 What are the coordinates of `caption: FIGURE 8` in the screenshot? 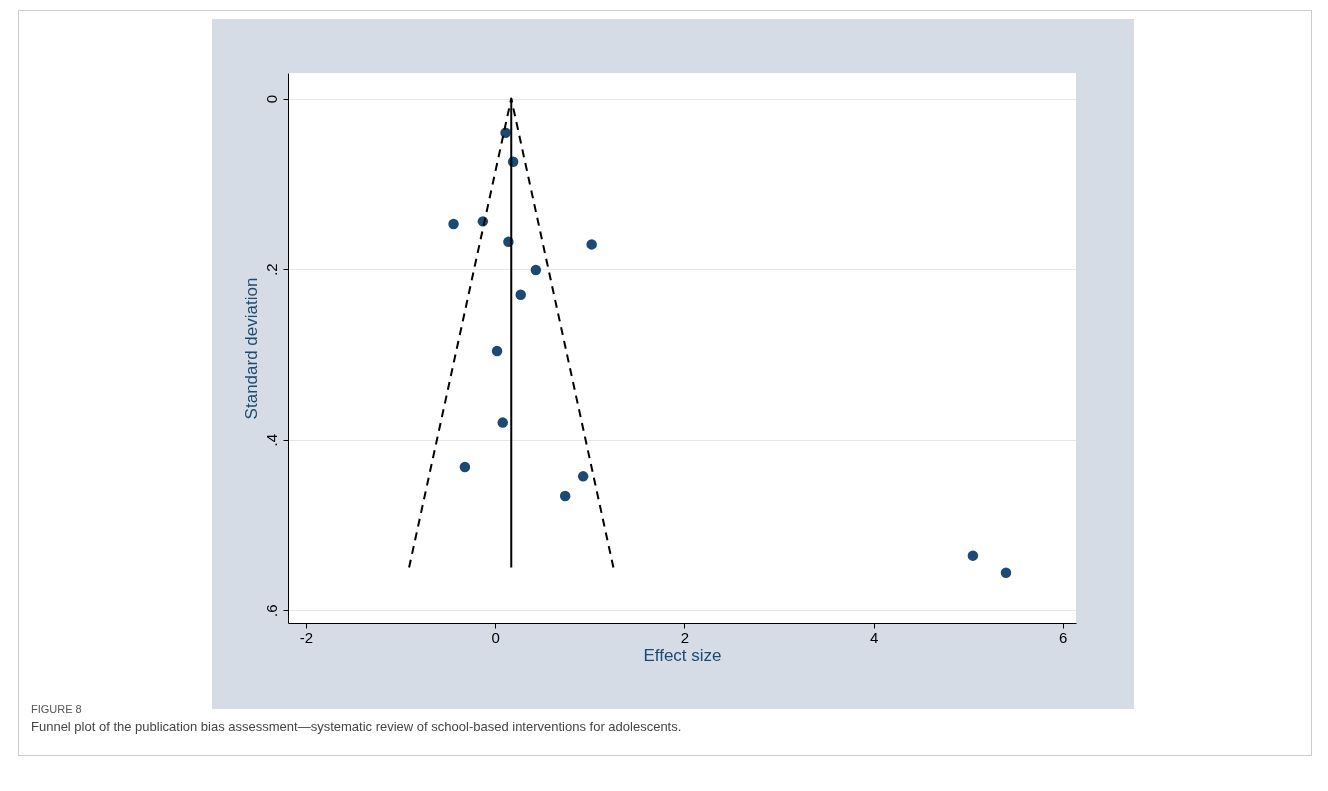 It's located at (57, 709).